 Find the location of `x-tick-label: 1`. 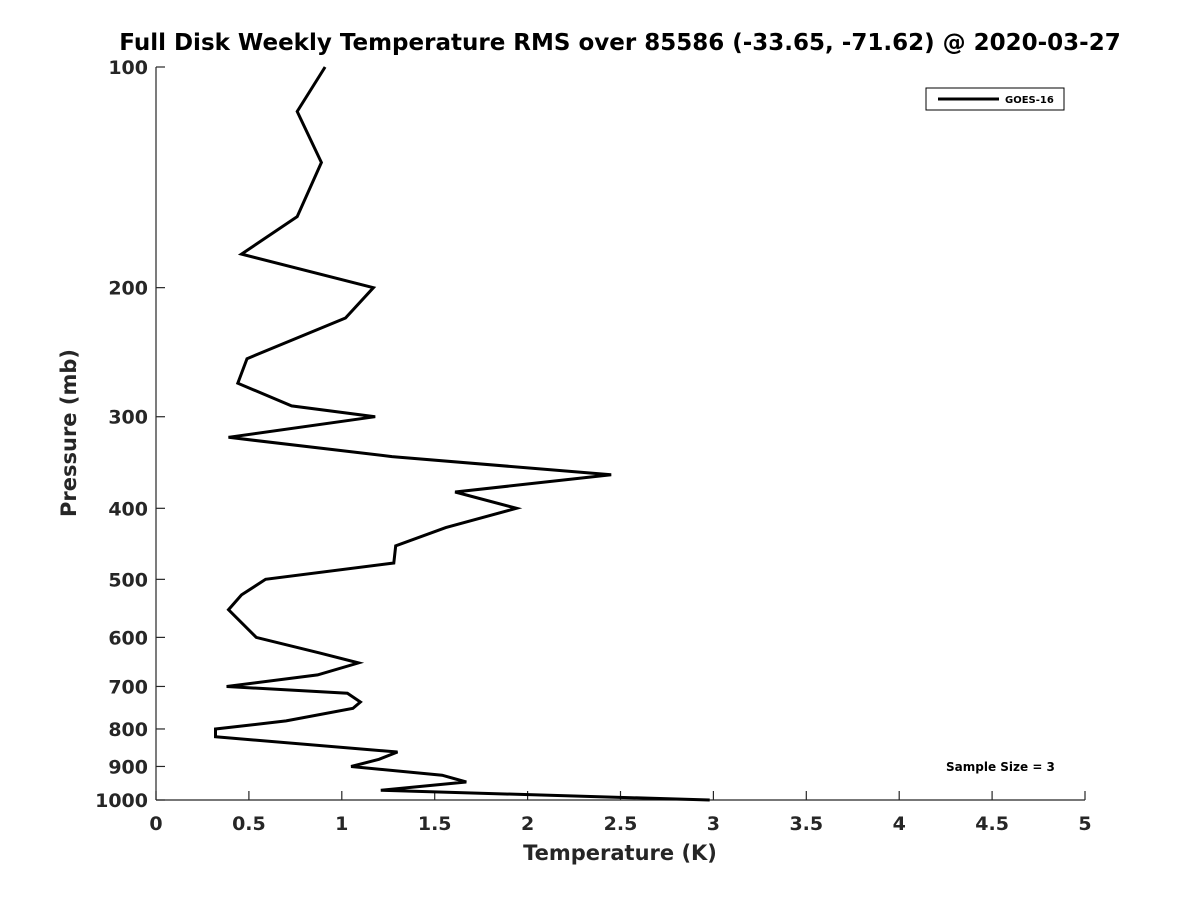

x-tick-label: 1 is located at coordinates (341, 824).